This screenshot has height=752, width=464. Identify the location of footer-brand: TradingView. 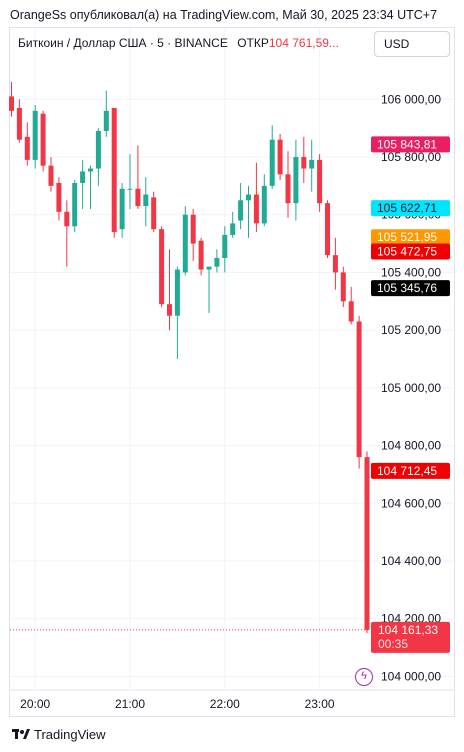
(59, 734).